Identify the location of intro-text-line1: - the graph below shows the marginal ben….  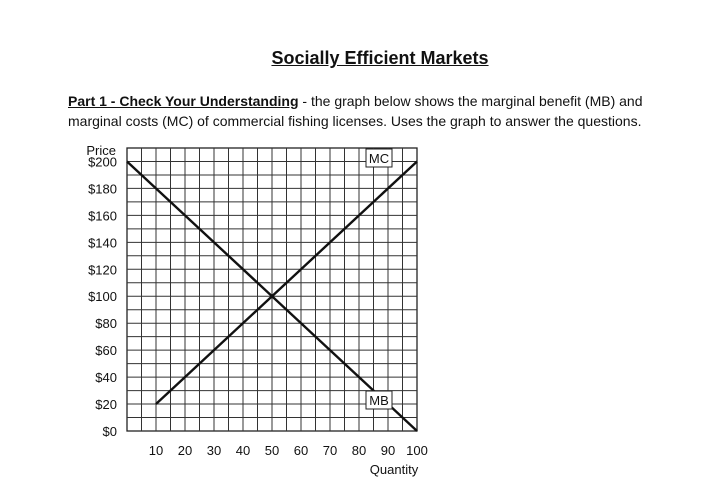
(470, 101).